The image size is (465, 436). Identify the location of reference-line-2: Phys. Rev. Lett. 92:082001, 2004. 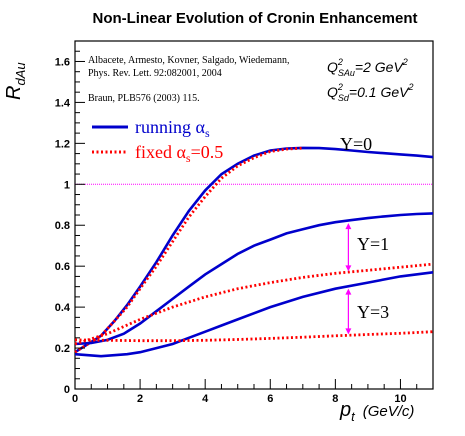
(155, 73).